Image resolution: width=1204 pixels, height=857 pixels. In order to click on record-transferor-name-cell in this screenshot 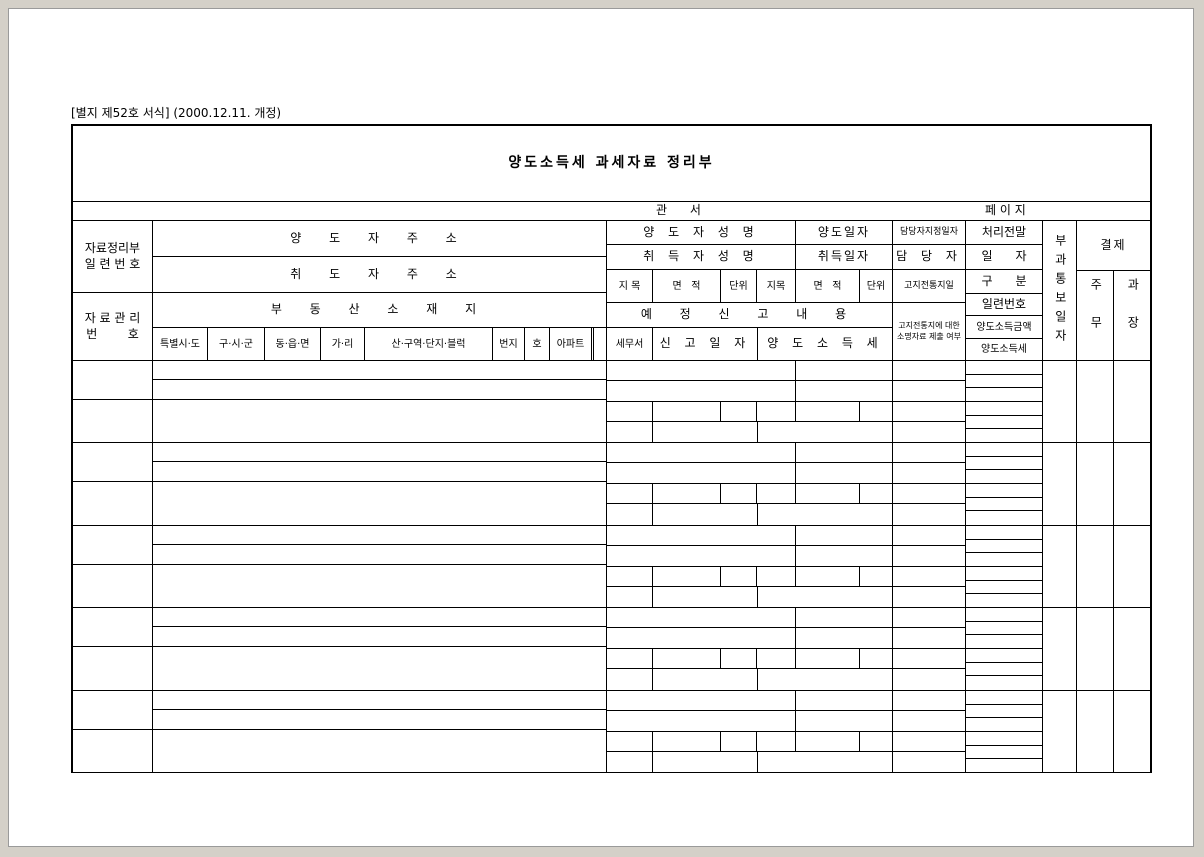, I will do `click(701, 700)`.